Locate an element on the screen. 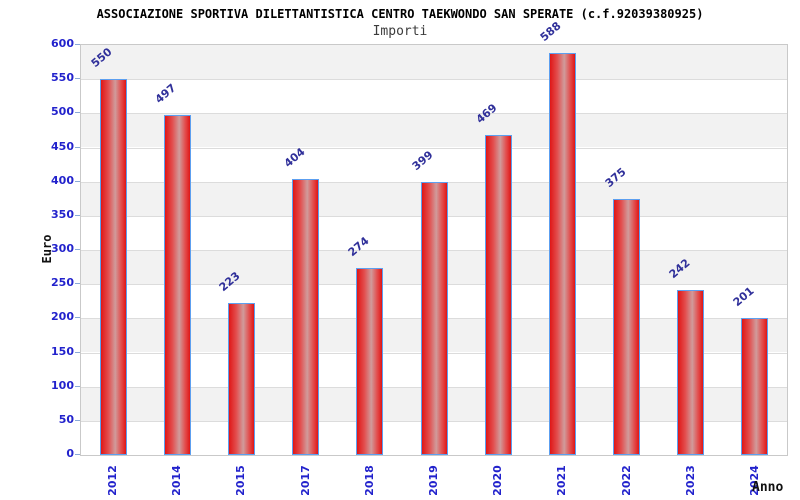 The image size is (800, 500). x-tick-label: 2020 is located at coordinates (497, 480).